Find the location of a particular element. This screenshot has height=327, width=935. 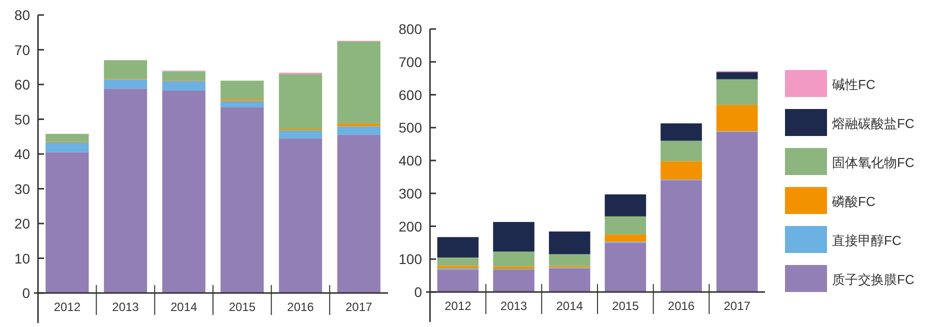

y-tick-label: 70 is located at coordinates (22, 50).